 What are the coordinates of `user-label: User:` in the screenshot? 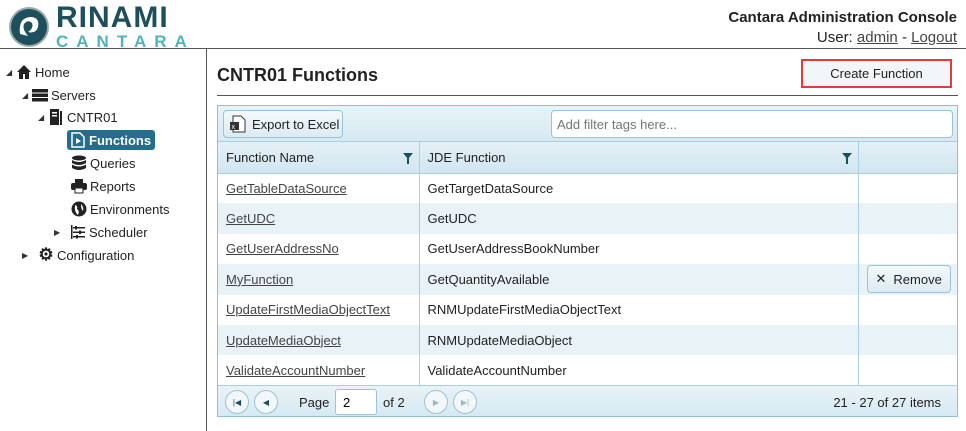 It's located at (834, 37).